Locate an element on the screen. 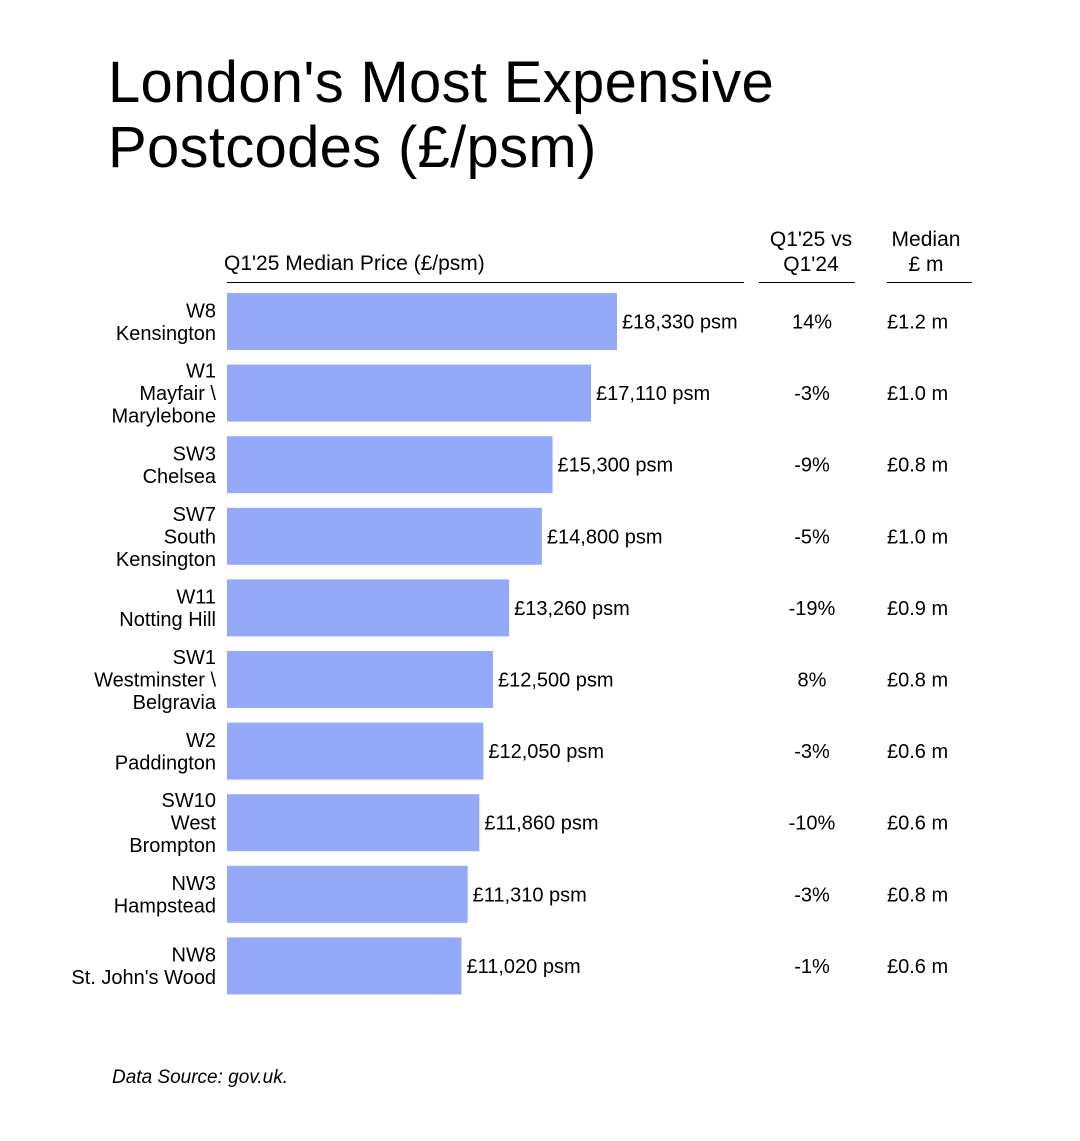 This screenshot has width=1080, height=1141. median-price-7: £0.6 m is located at coordinates (917, 824).